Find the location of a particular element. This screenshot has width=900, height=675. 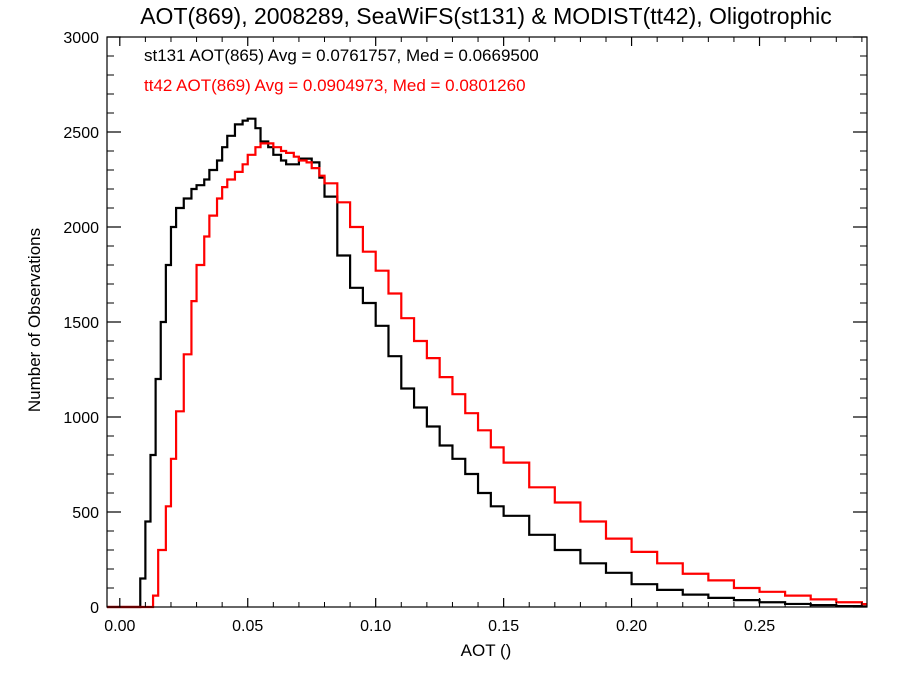

x-tick-label: 0.00 is located at coordinates (119, 626).